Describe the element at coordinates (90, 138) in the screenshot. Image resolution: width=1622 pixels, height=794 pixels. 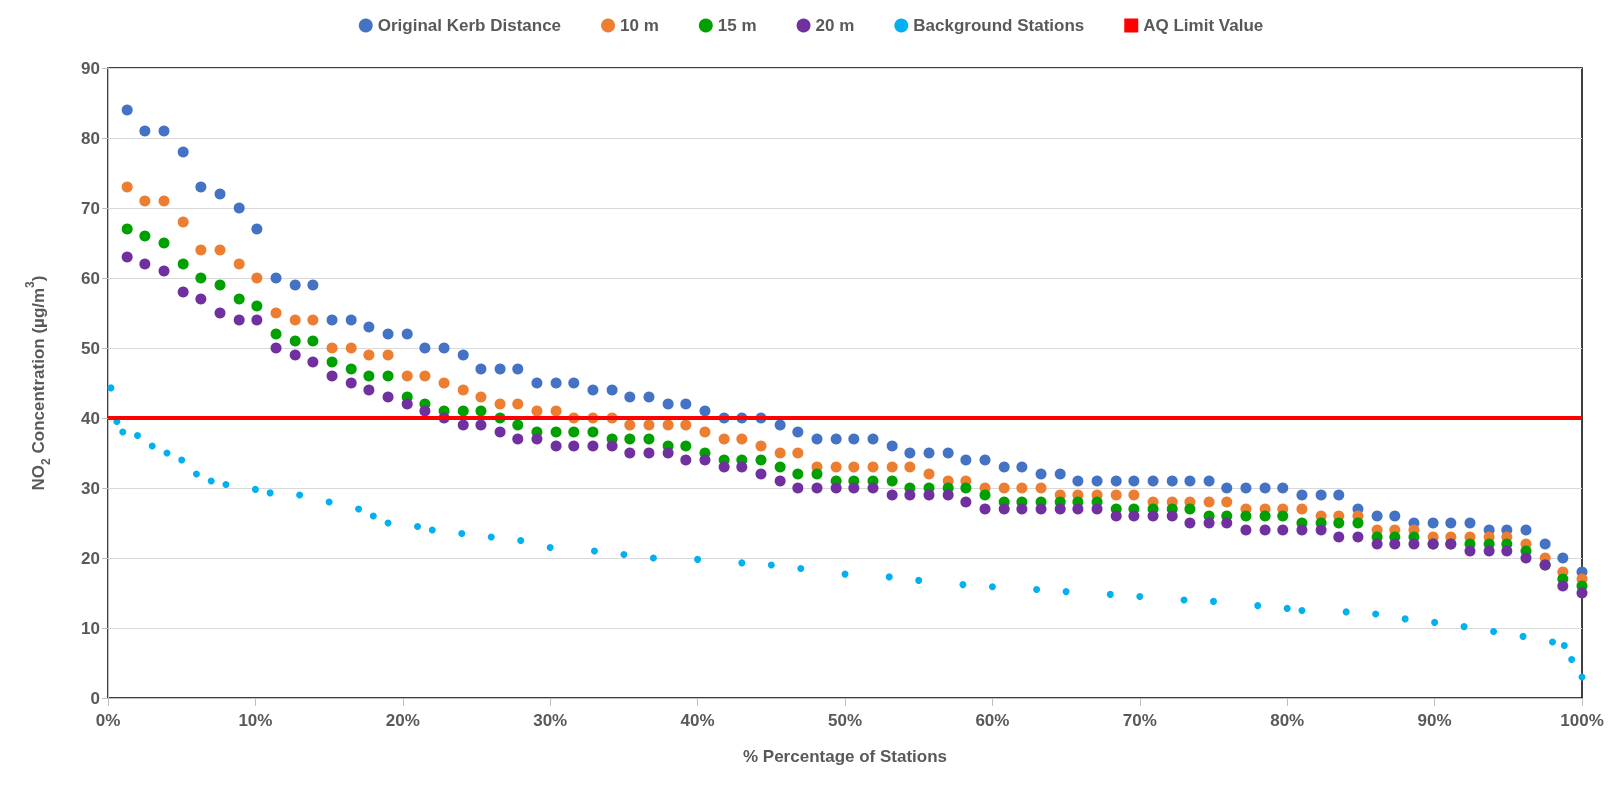
I see `y-tick-label: 80` at that location.